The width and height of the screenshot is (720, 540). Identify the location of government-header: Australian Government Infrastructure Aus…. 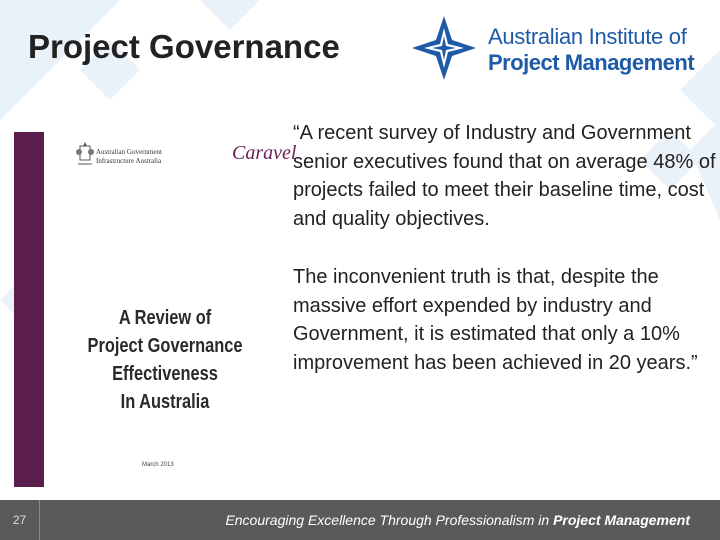
(131, 162).